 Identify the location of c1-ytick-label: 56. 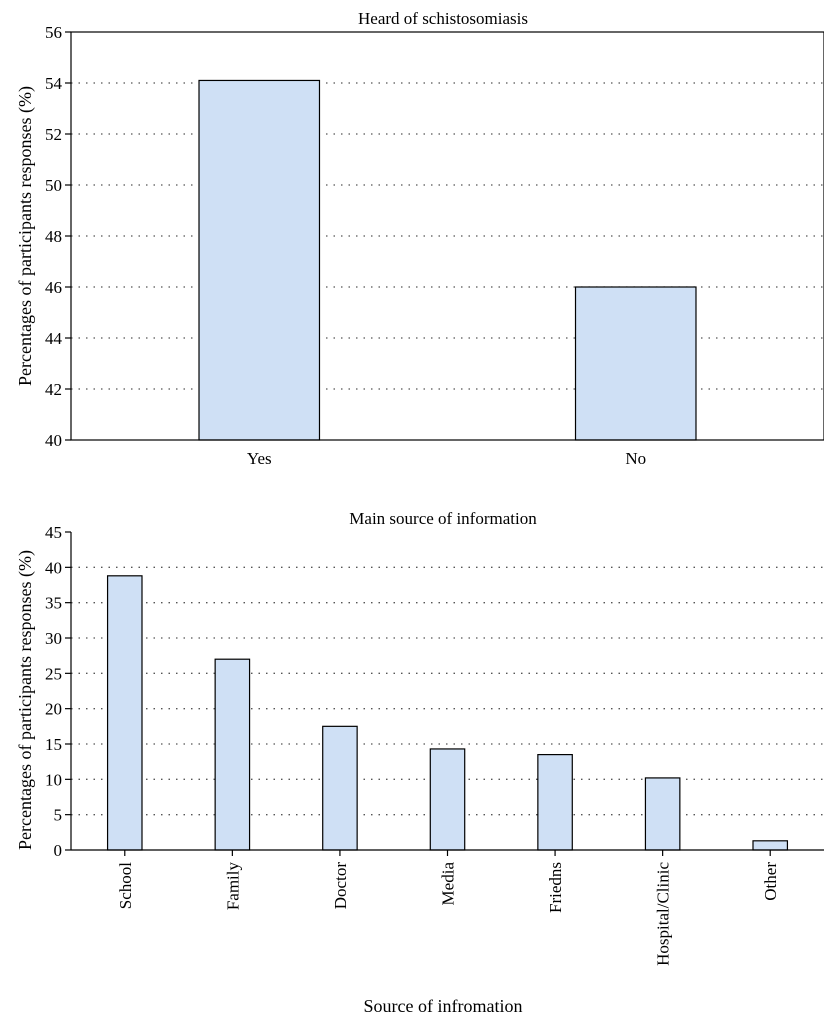
(53, 32).